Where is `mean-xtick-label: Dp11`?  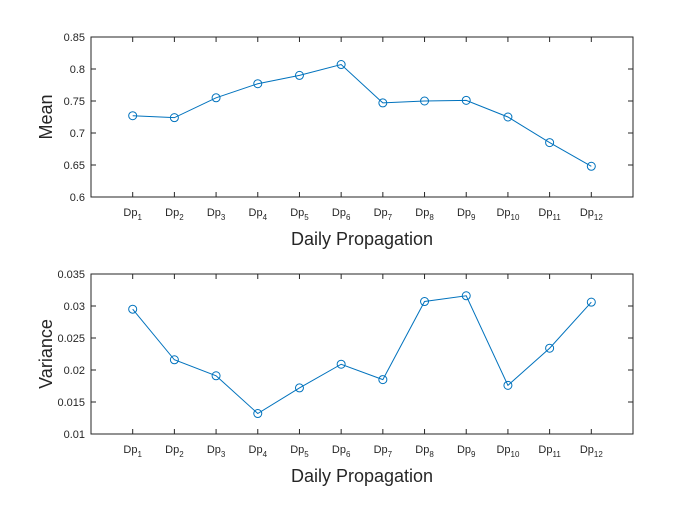 mean-xtick-label: Dp11 is located at coordinates (549, 214).